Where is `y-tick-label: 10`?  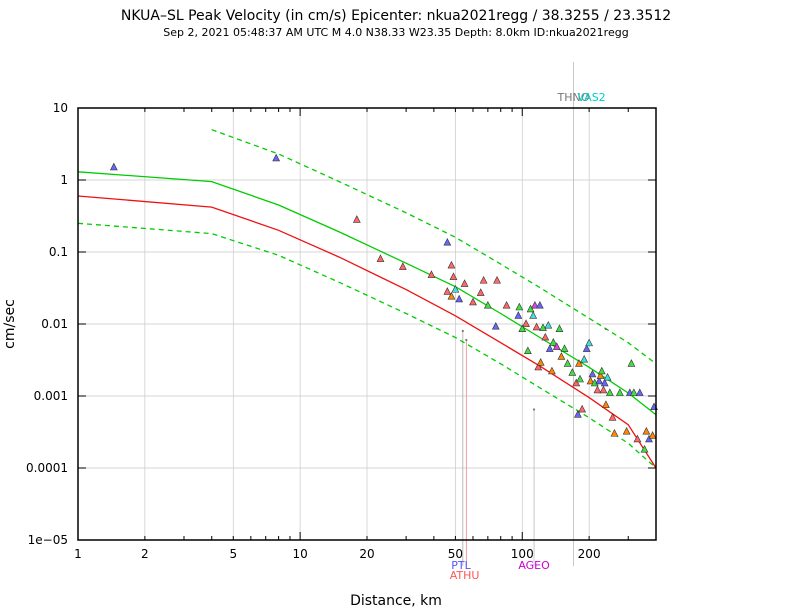
y-tick-label: 10 is located at coordinates (60, 108).